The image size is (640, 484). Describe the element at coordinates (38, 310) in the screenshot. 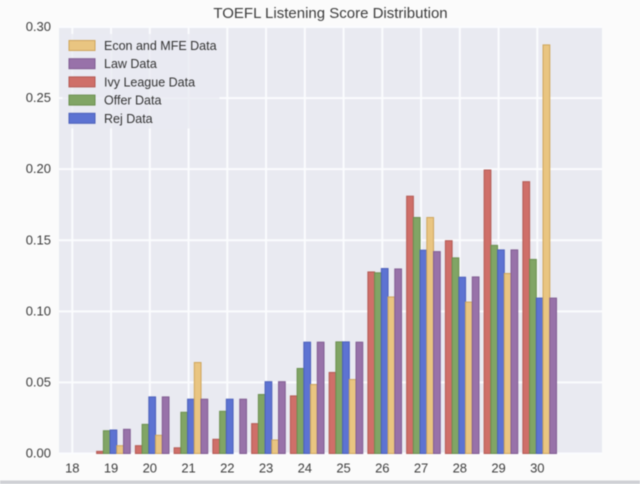

I see `svg-text: 0.10` at that location.